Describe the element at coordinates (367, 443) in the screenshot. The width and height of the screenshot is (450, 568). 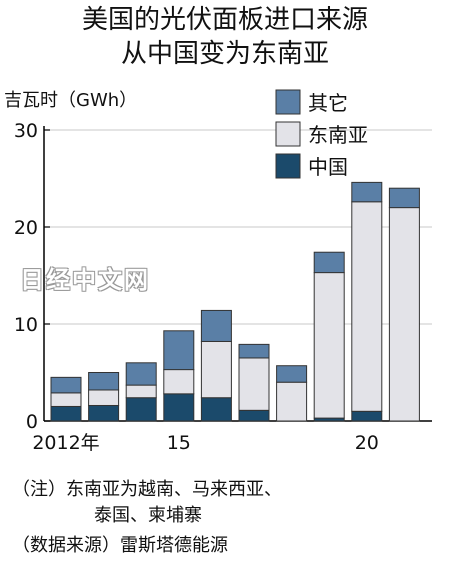
I see `x-tick-label: 20` at that location.